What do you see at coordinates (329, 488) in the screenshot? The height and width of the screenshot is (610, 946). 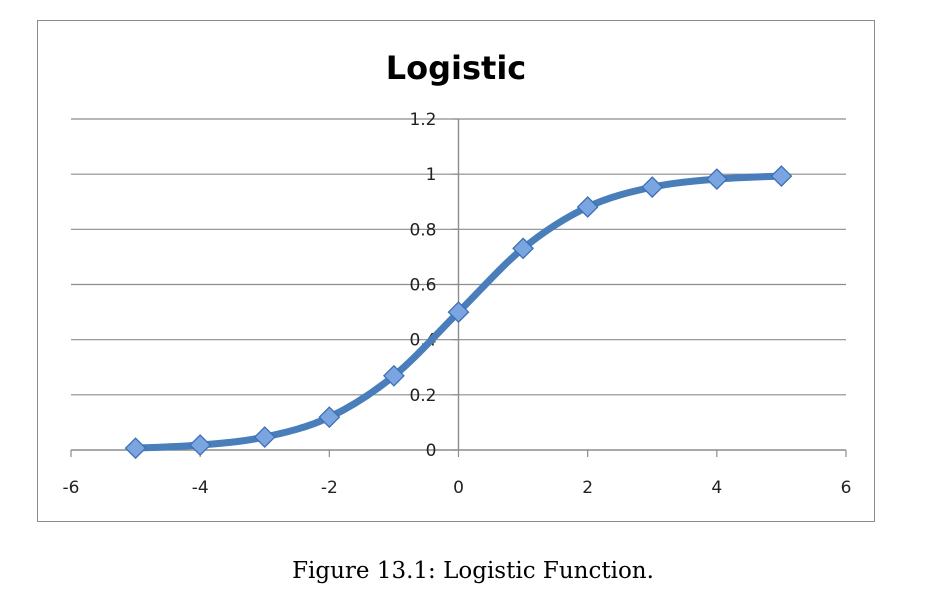 I see `x-tick-label: -2` at bounding box center [329, 488].